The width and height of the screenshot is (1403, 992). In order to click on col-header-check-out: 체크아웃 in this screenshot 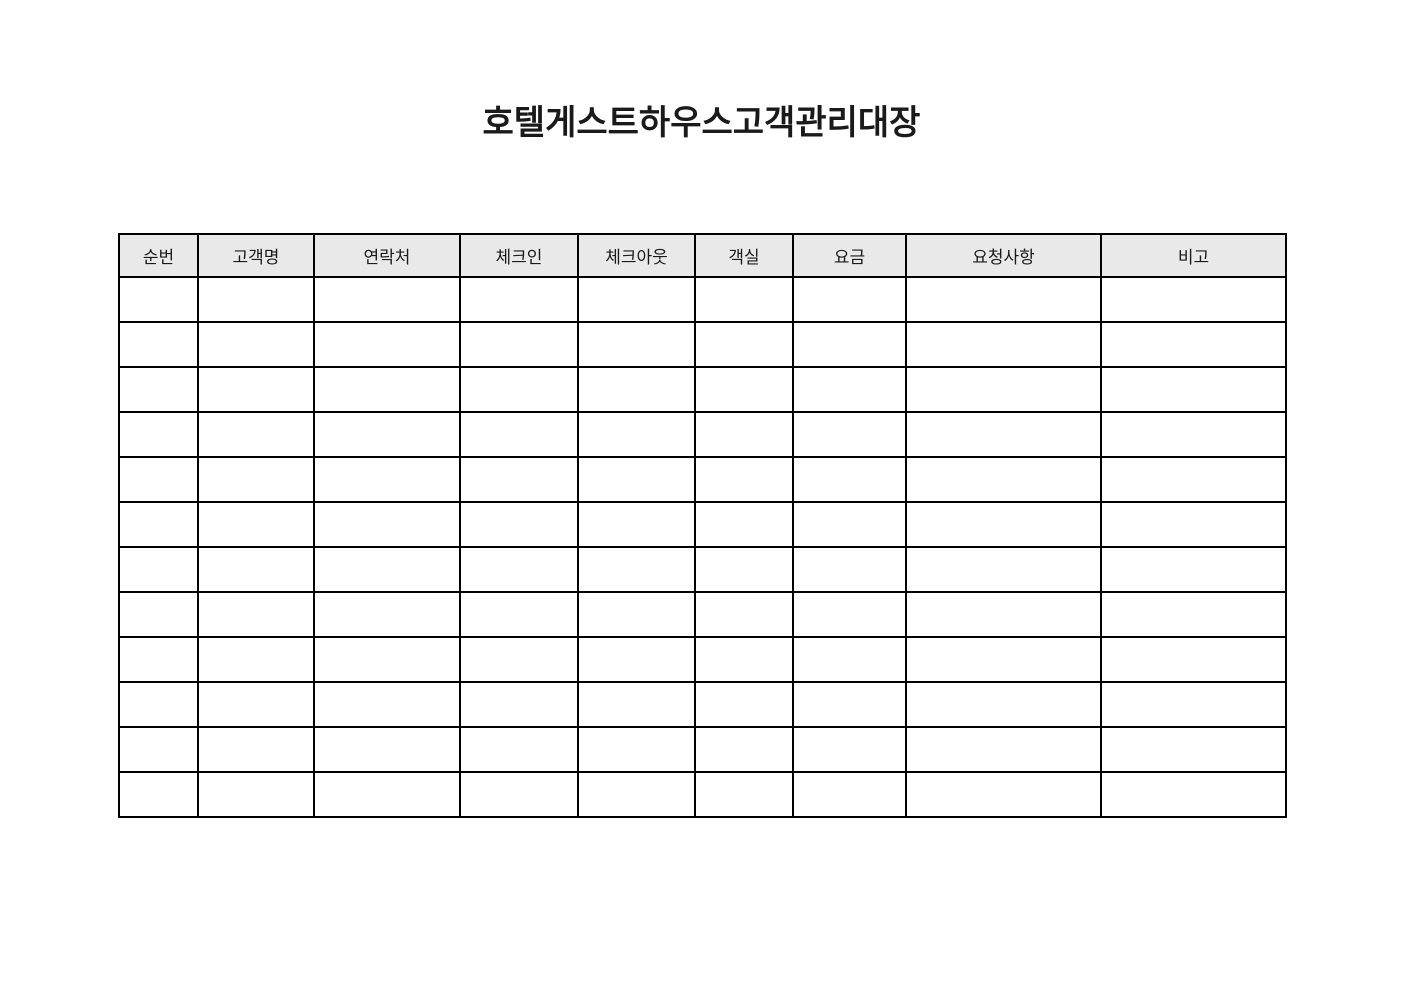, I will do `click(636, 255)`.